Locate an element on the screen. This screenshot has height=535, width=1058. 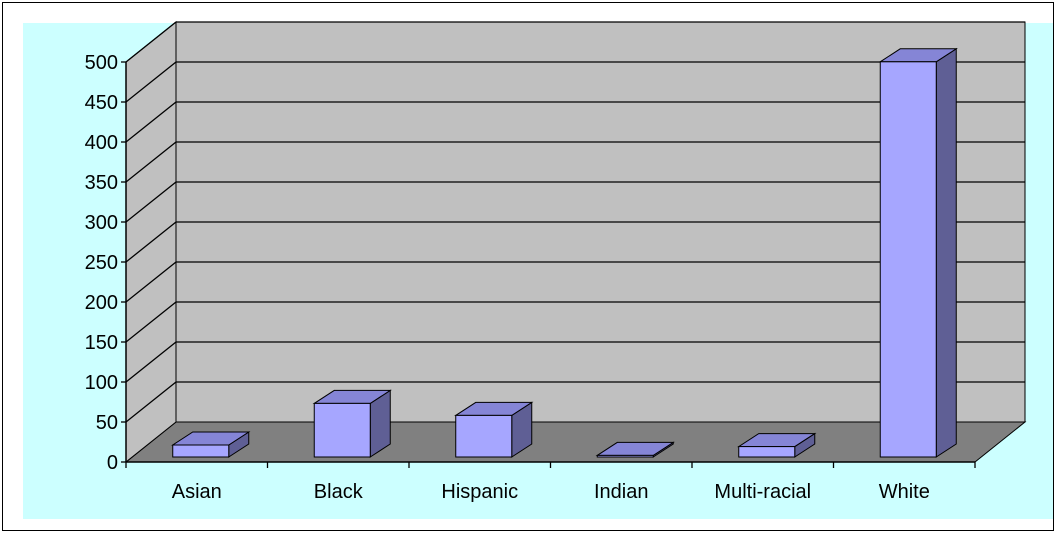
x-category-label: Indian is located at coordinates (621, 492).